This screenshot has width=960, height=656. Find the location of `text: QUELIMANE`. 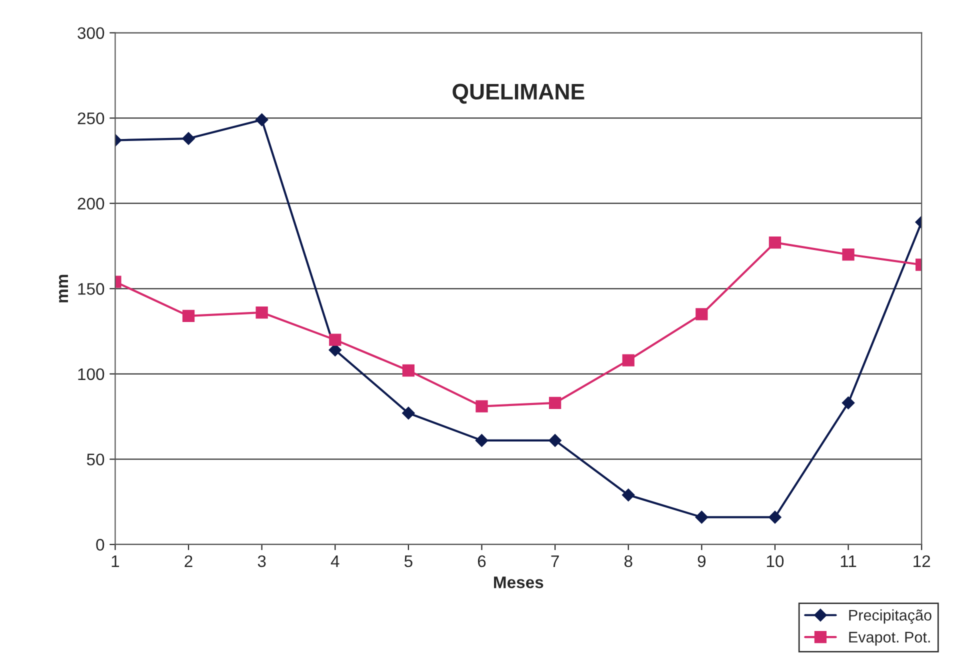

text: QUELIMANE is located at coordinates (518, 94).